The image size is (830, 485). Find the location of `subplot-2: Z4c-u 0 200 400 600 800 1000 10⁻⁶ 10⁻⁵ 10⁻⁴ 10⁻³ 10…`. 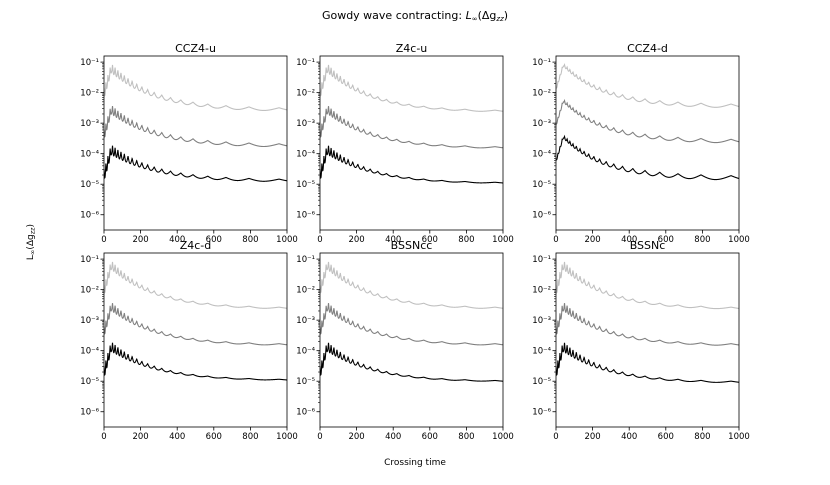

subplot-2: Z4c-u 0 200 400 600 800 1000 10⁻⁶ 10⁻⁵ 10⁻⁴ 10⁻³ 10… is located at coordinates (405, 143).